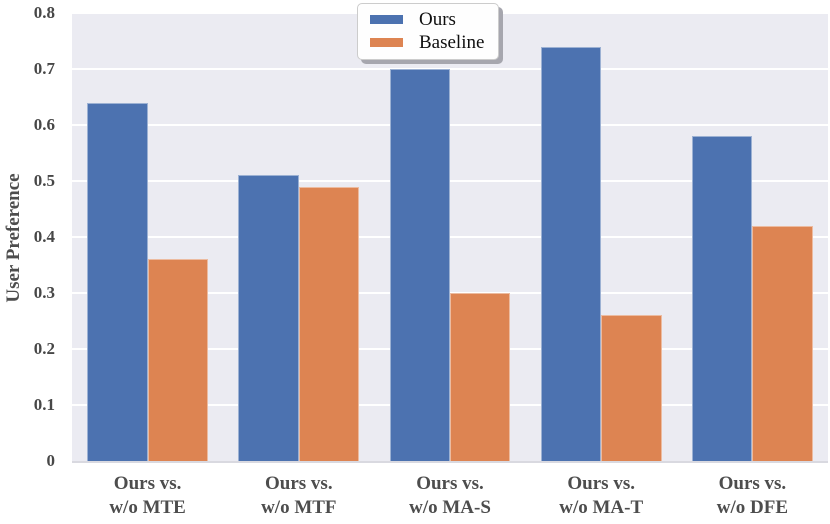  I want to click on x-tick-label: Ours vs. w/o MA-S, so click(450, 496).